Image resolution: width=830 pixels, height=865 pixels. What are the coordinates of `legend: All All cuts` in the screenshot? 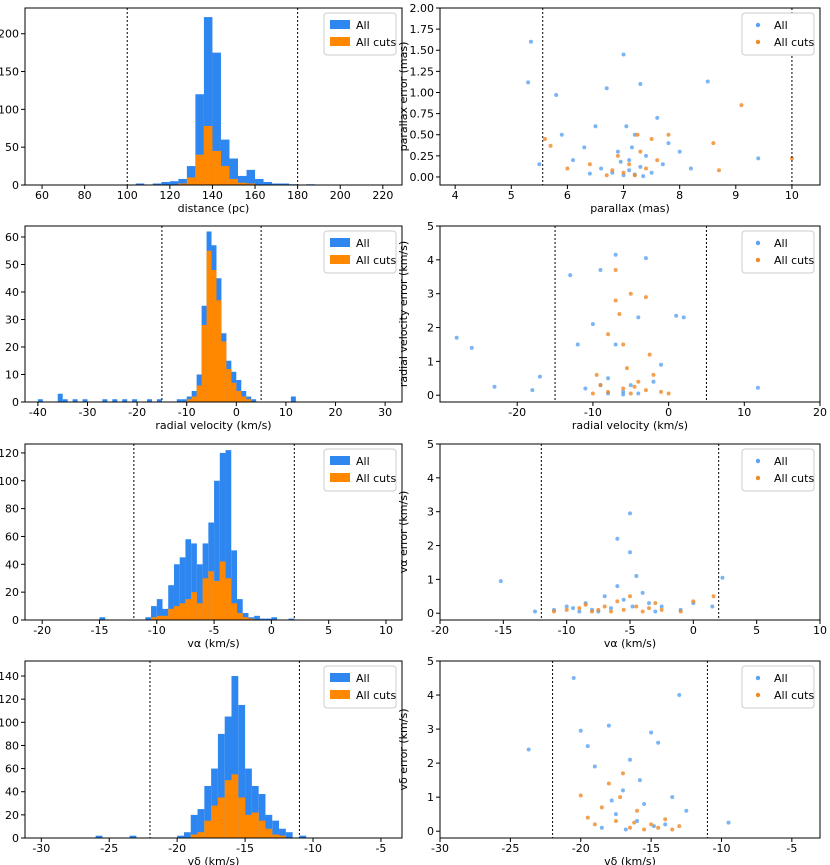 It's located at (778, 470).